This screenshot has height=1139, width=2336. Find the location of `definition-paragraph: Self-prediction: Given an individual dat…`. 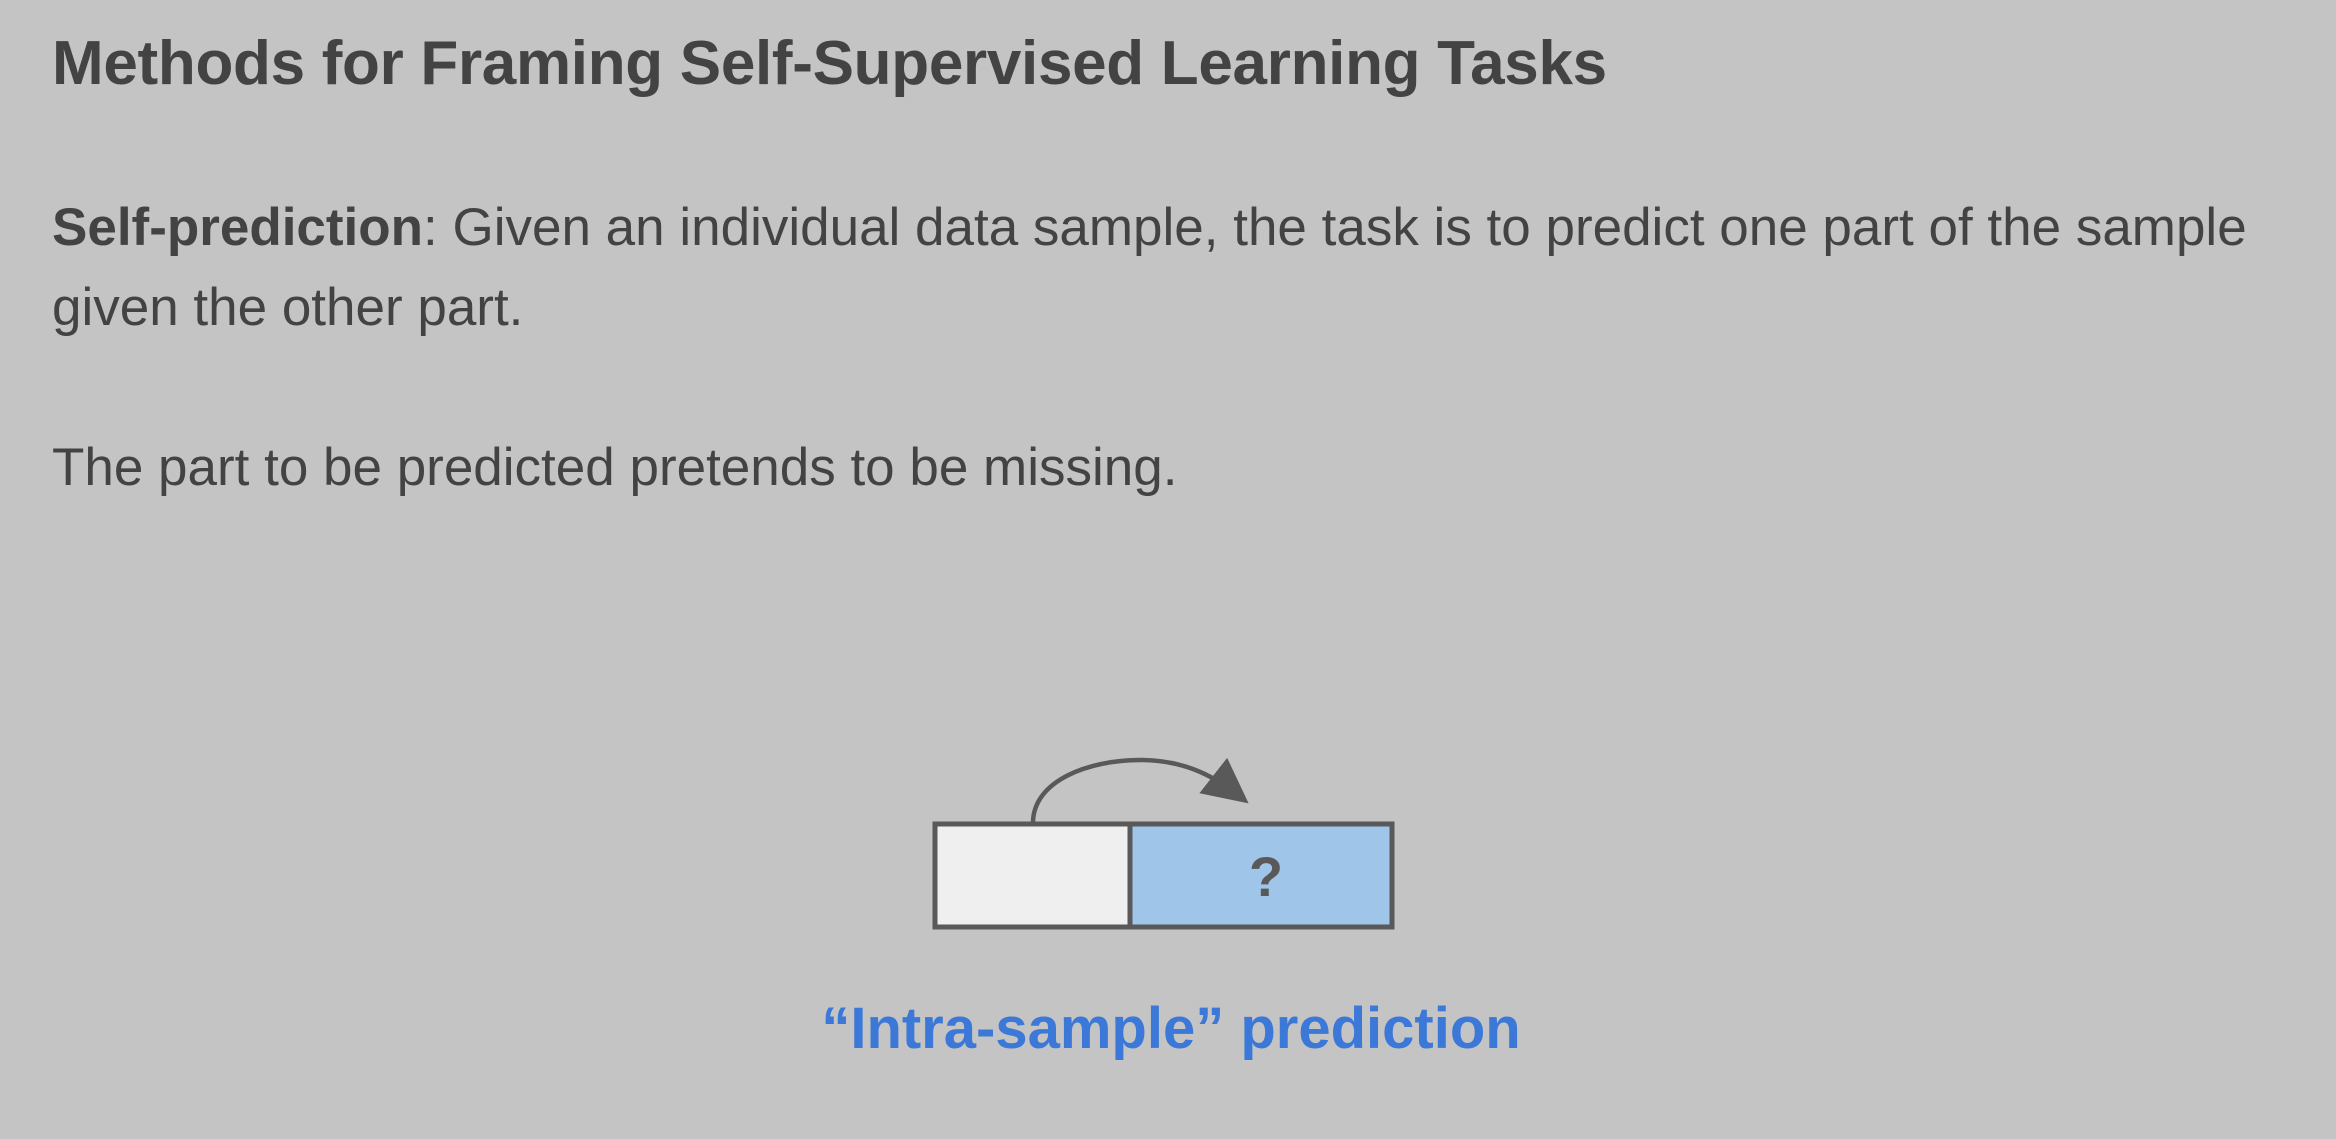

definition-paragraph: Self-prediction: Given an individual dat… is located at coordinates (1167, 268).